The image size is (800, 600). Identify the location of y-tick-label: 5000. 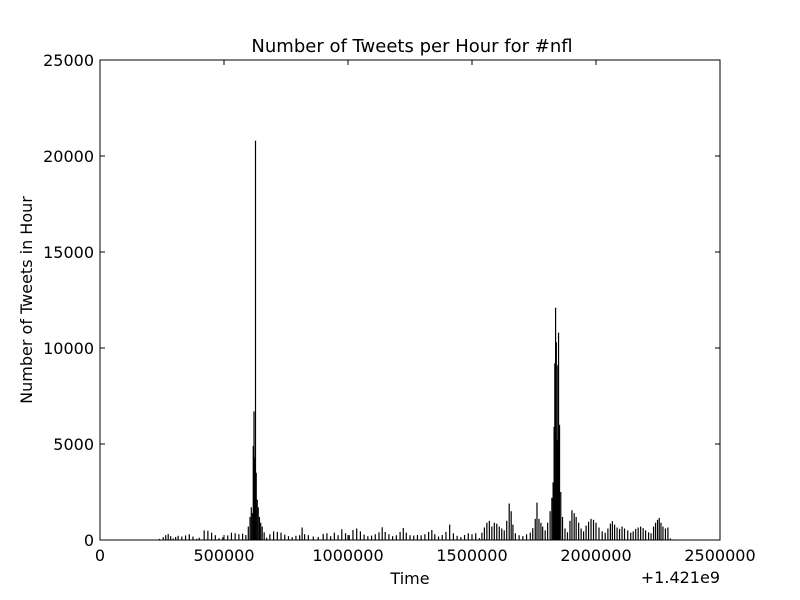
(73, 444).